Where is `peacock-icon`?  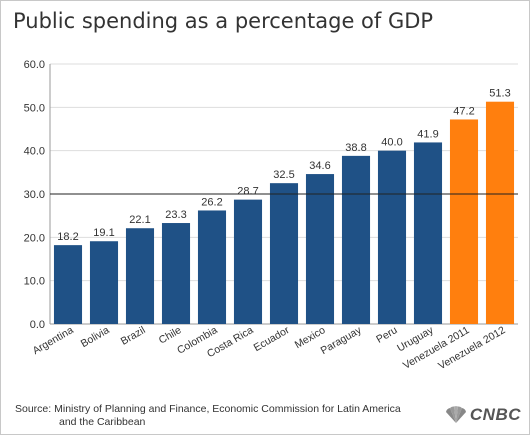
peacock-icon is located at coordinates (455, 414).